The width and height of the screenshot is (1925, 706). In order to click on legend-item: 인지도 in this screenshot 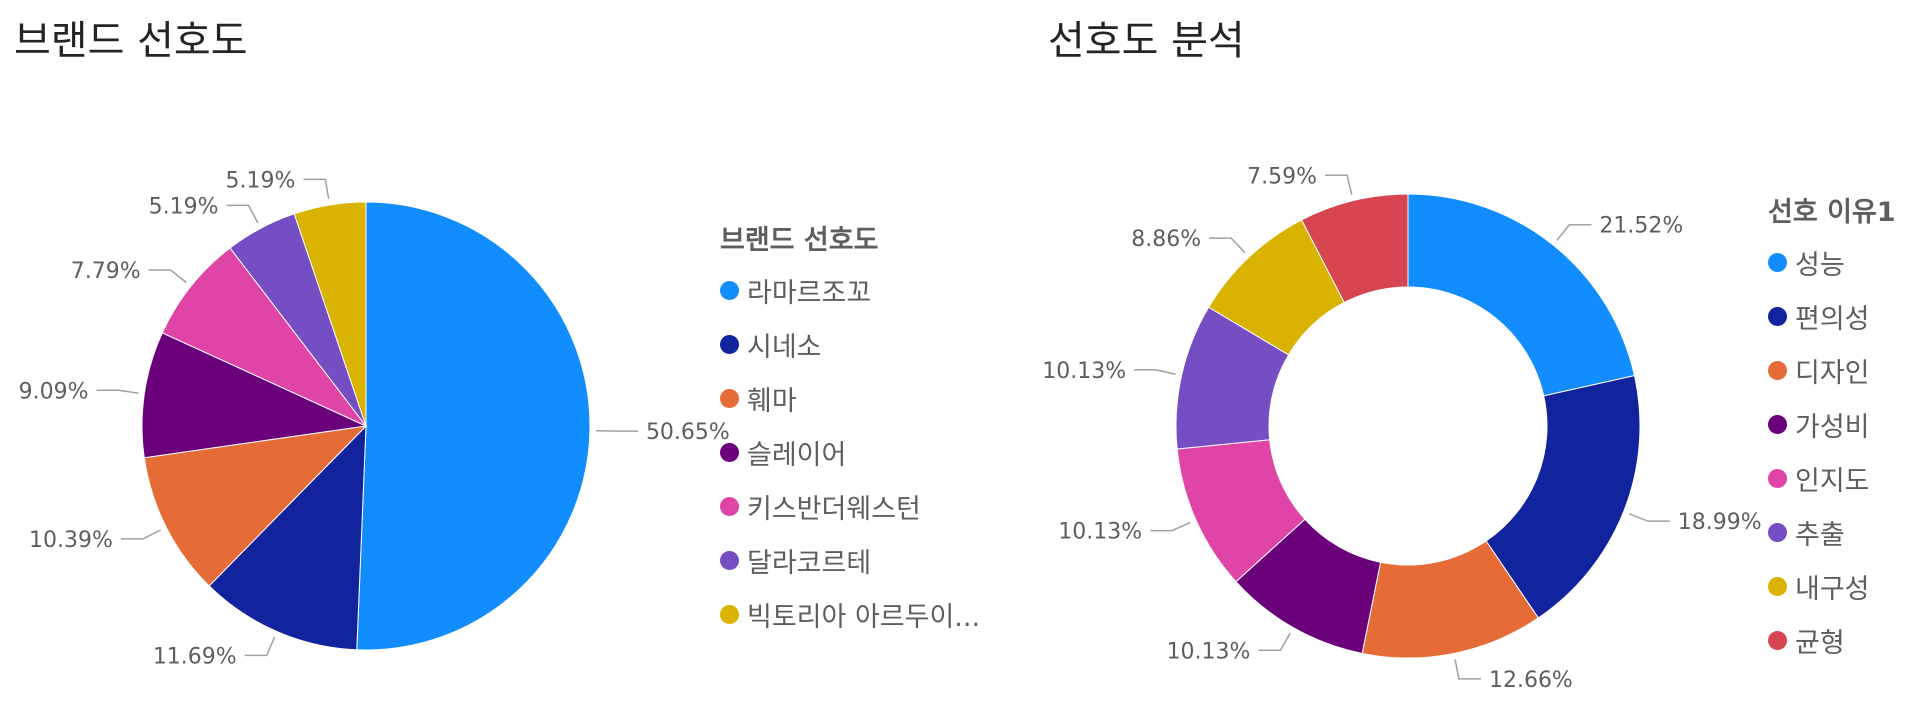, I will do `click(1832, 478)`.